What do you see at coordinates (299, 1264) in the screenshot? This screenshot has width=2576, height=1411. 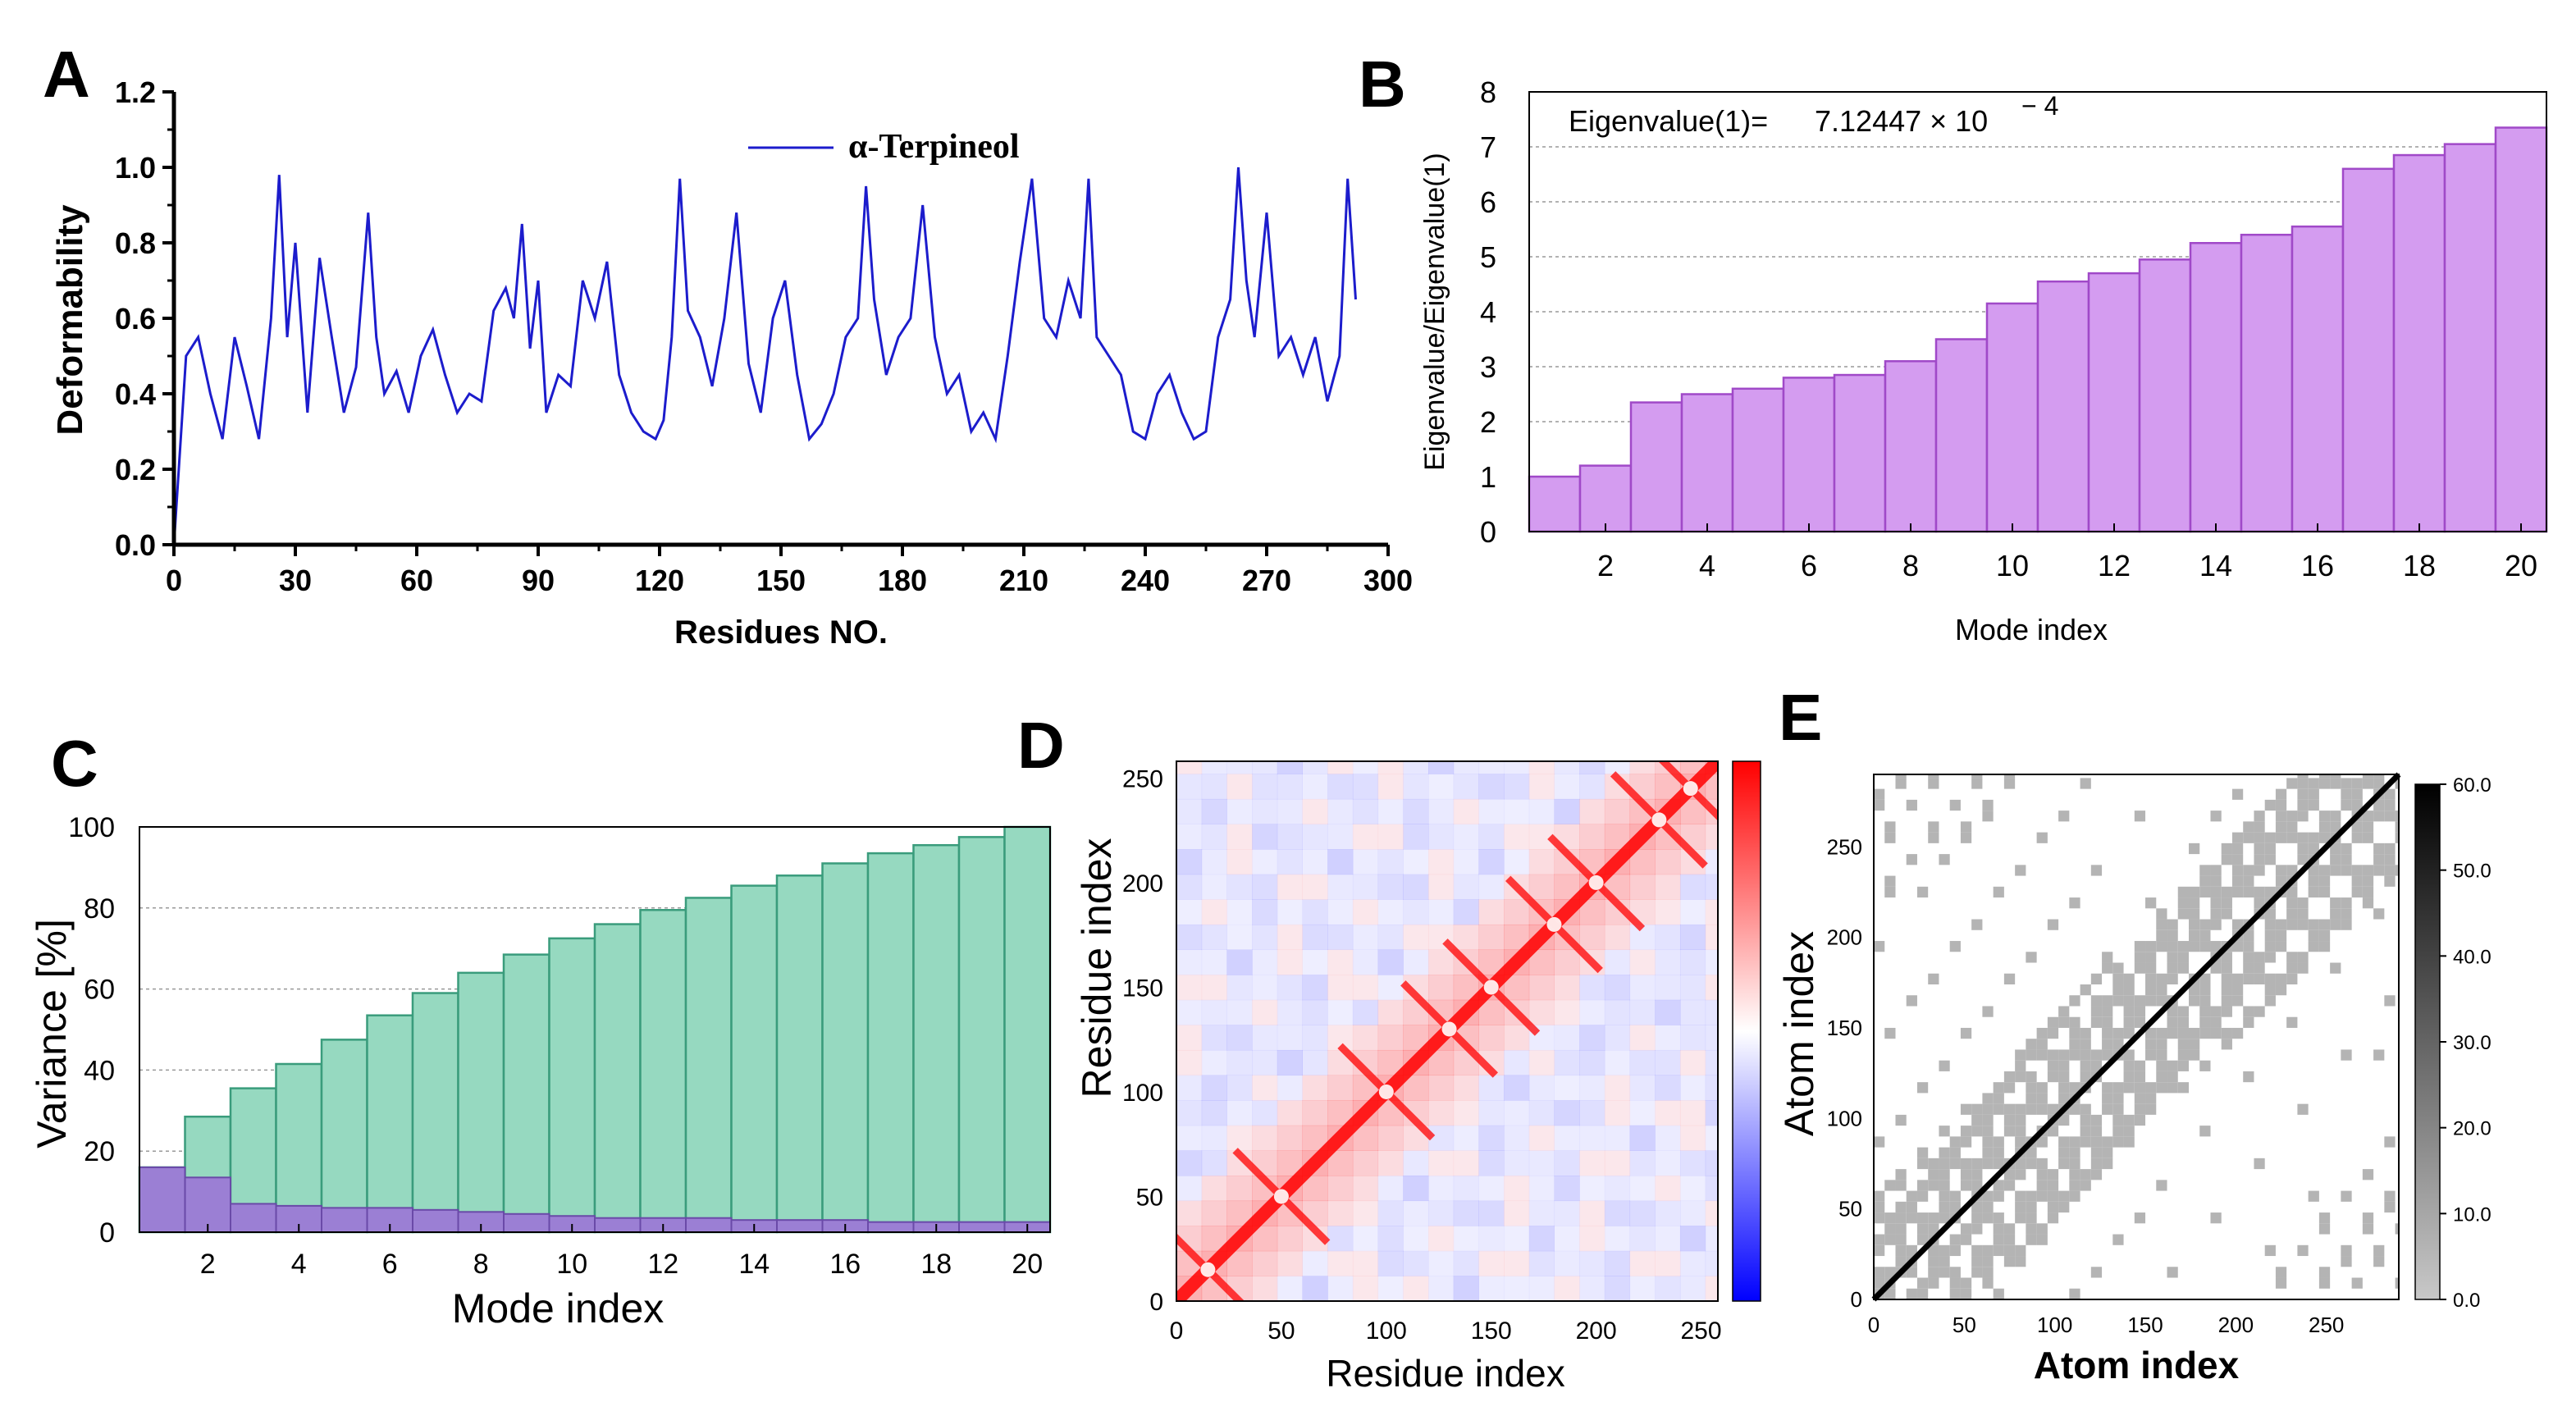 I see `c-x-tick-label: 4` at bounding box center [299, 1264].